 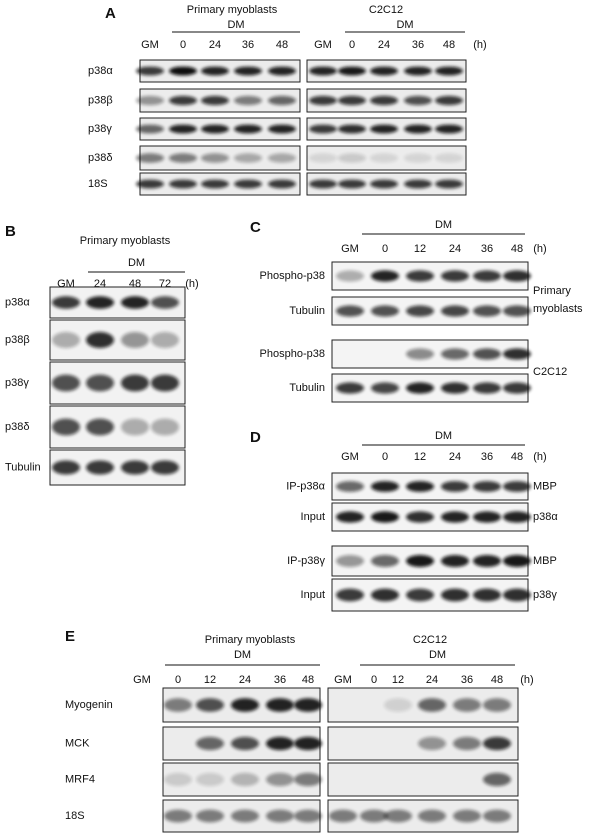 What do you see at coordinates (17, 427) in the screenshot?
I see `row-label: p38δ` at bounding box center [17, 427].